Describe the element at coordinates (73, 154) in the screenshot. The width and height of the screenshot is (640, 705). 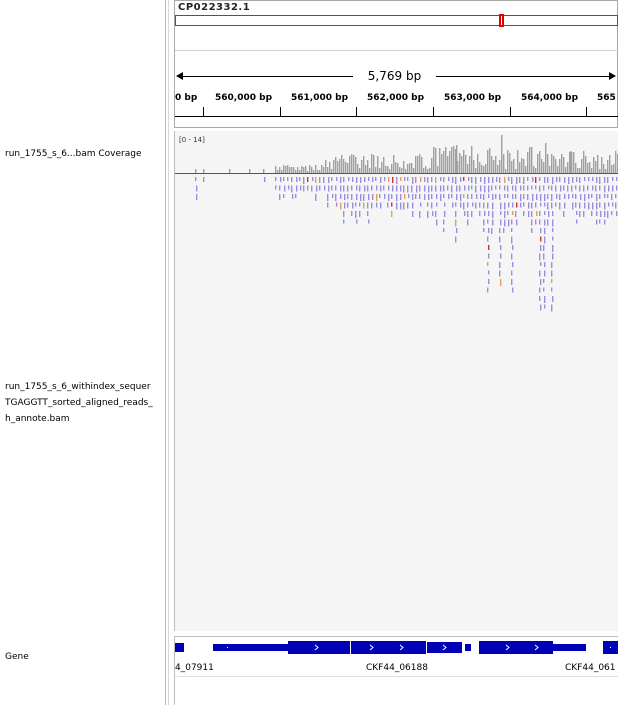
I see `coverage-track-name: run_1755_s_6...bam Coverage` at that location.